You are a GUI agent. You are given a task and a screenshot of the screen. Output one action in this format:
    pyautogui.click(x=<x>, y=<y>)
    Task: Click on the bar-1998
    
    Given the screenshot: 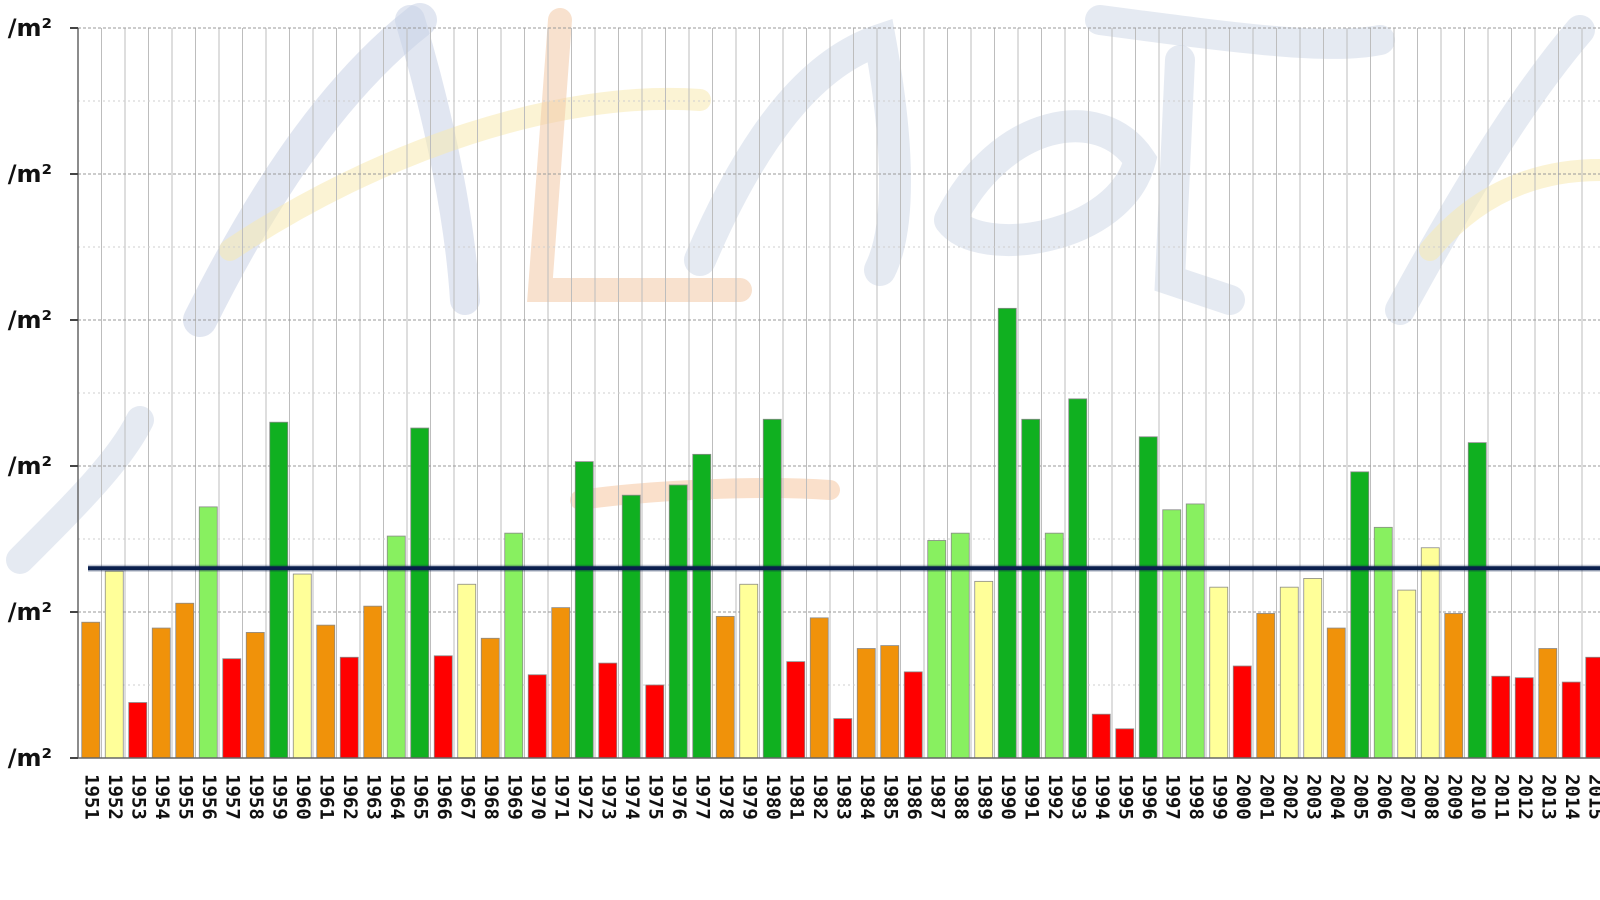 What is the action you would take?
    pyautogui.click(x=1195, y=631)
    